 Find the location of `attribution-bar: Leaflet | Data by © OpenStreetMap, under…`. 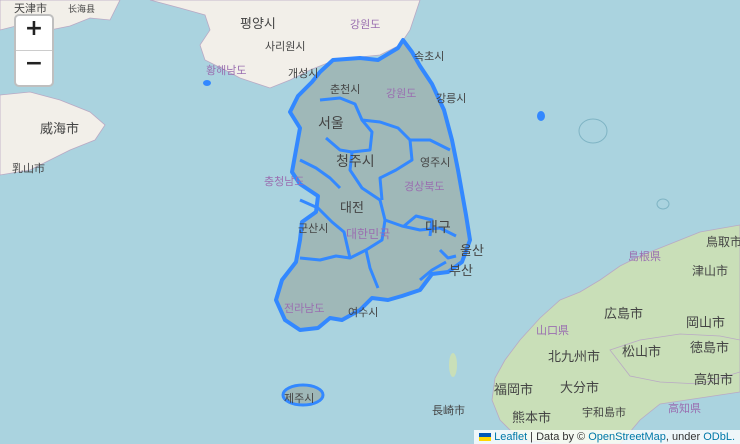

attribution-bar: Leaflet | Data by © OpenStreetMap, under… is located at coordinates (607, 437).